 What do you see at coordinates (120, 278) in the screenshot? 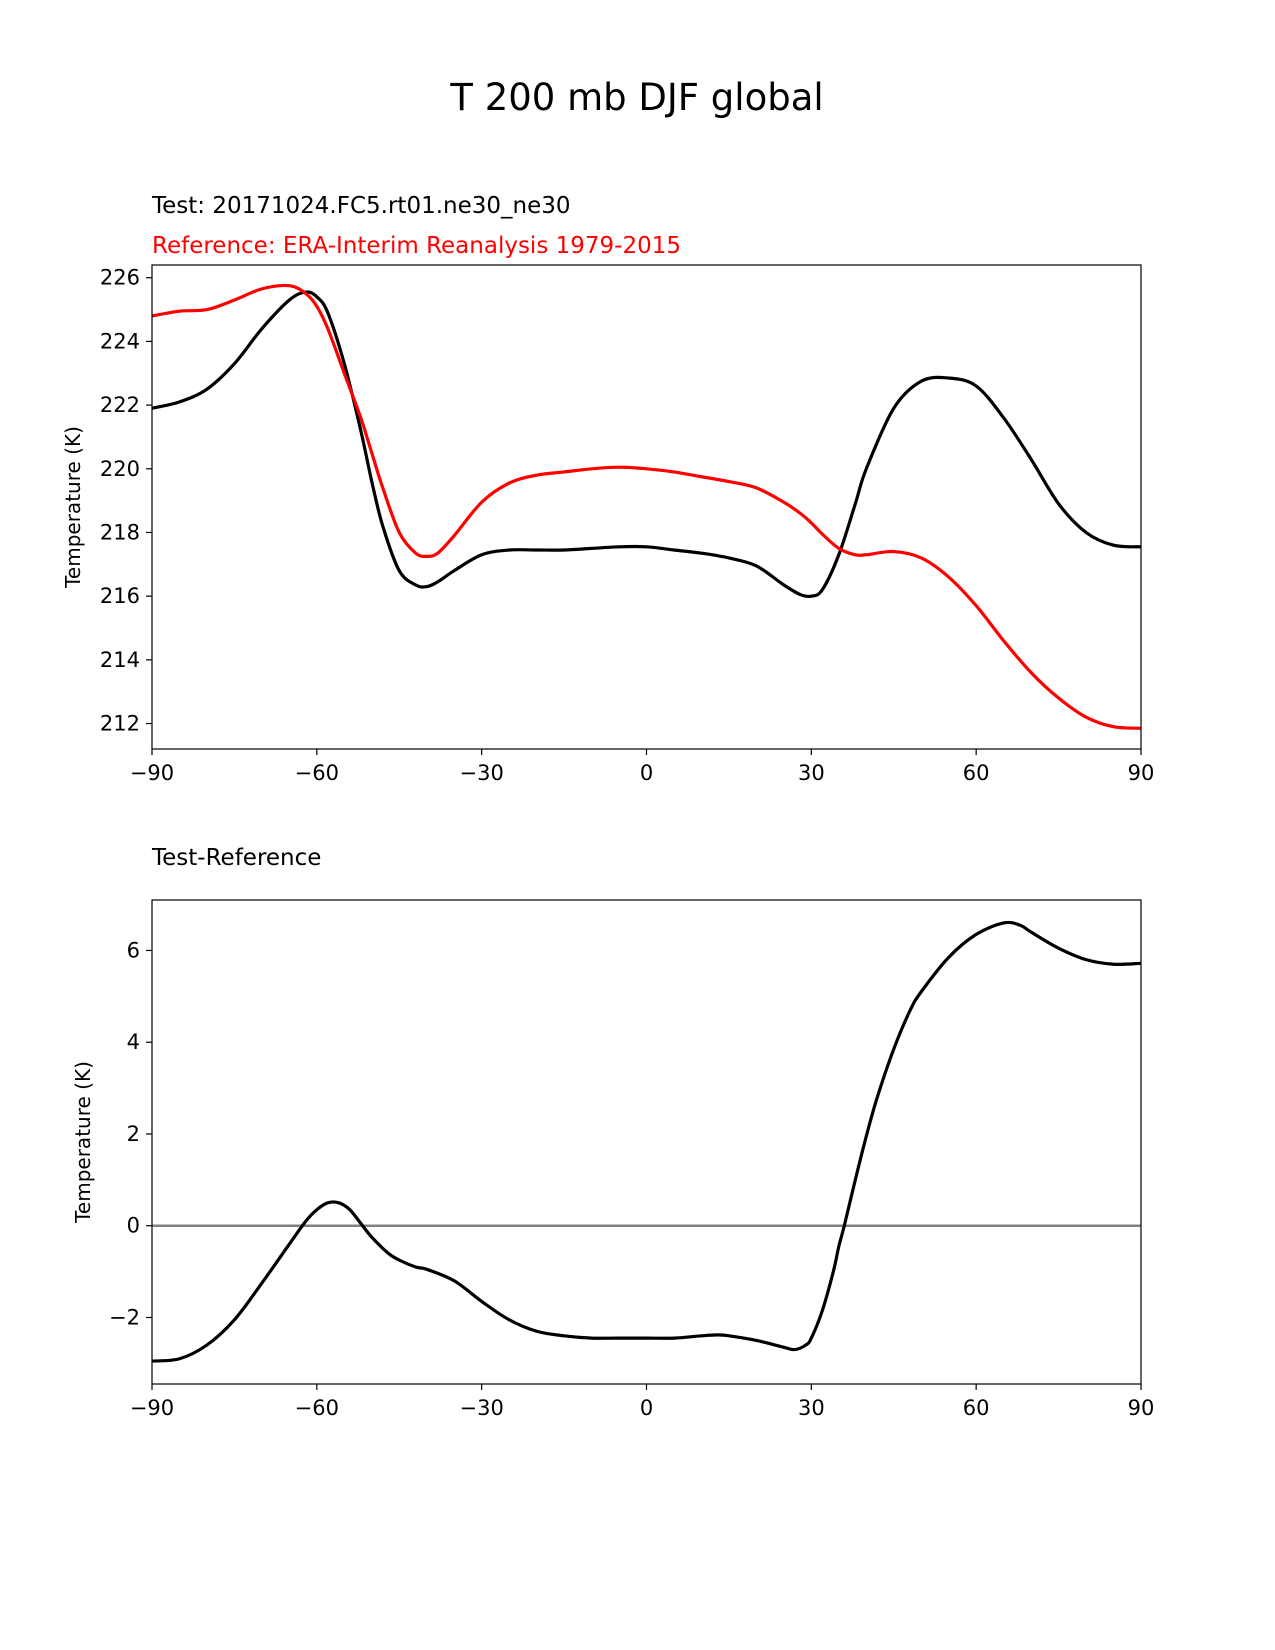
I see `top-y-tick-label: 226` at bounding box center [120, 278].